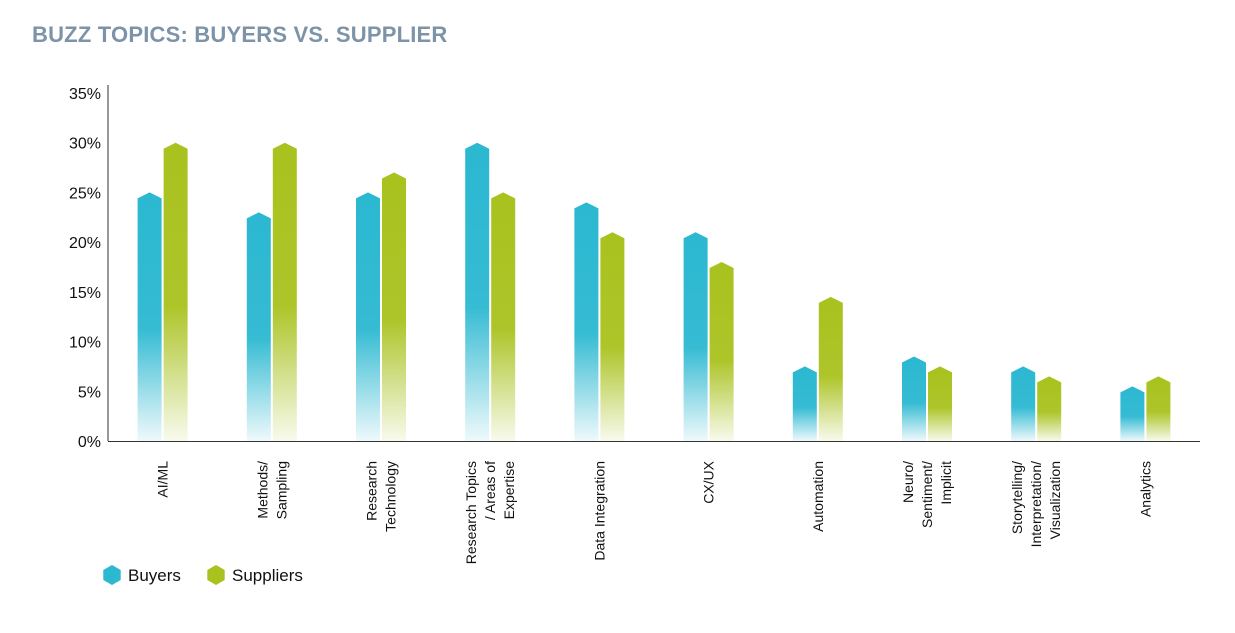  I want to click on svg-text: Expertise, so click(509, 490).